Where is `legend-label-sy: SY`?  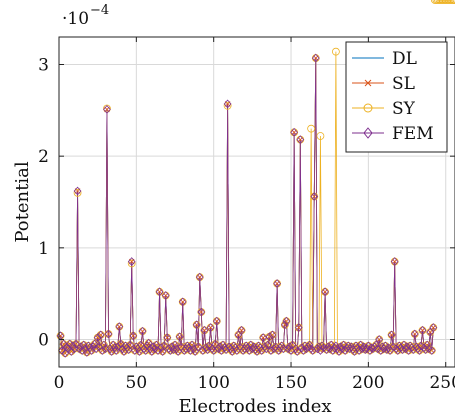
legend-label-sy: SY is located at coordinates (404, 109).